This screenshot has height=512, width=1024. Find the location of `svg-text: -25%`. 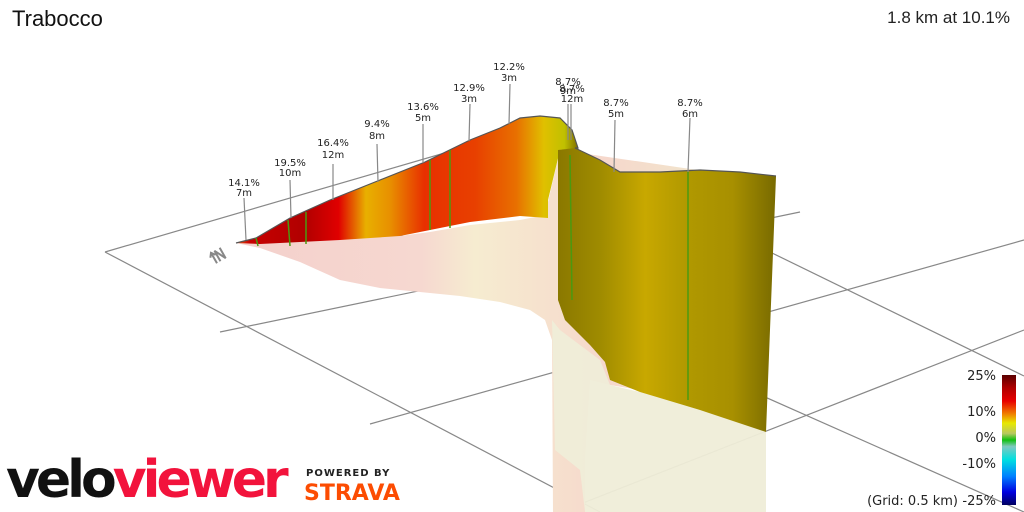

svg-text: -25% is located at coordinates (979, 501).